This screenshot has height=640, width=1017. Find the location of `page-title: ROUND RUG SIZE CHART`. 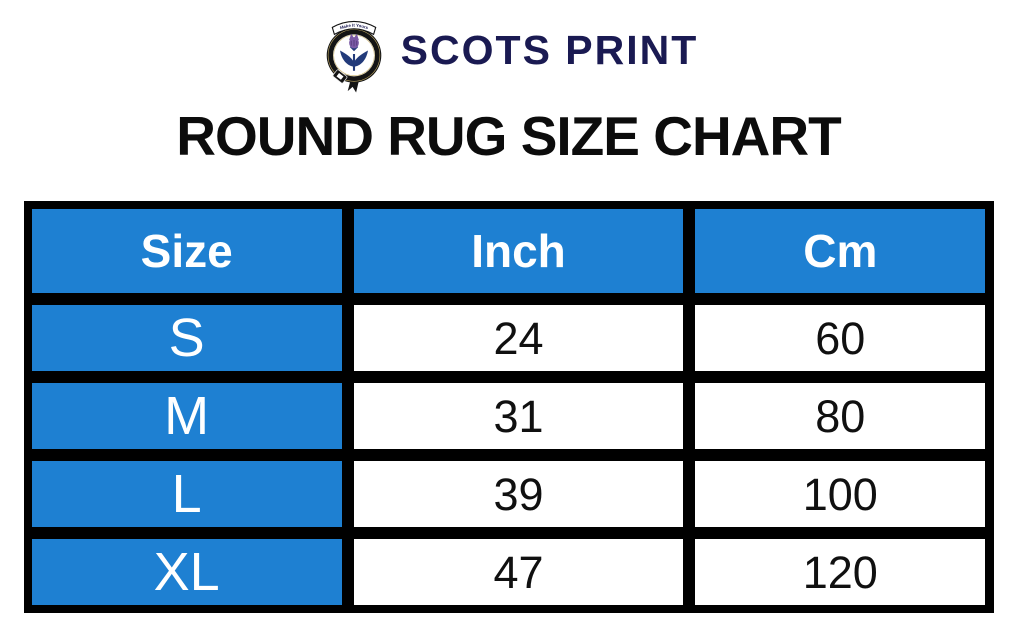

page-title: ROUND RUG SIZE CHART is located at coordinates (508, 136).